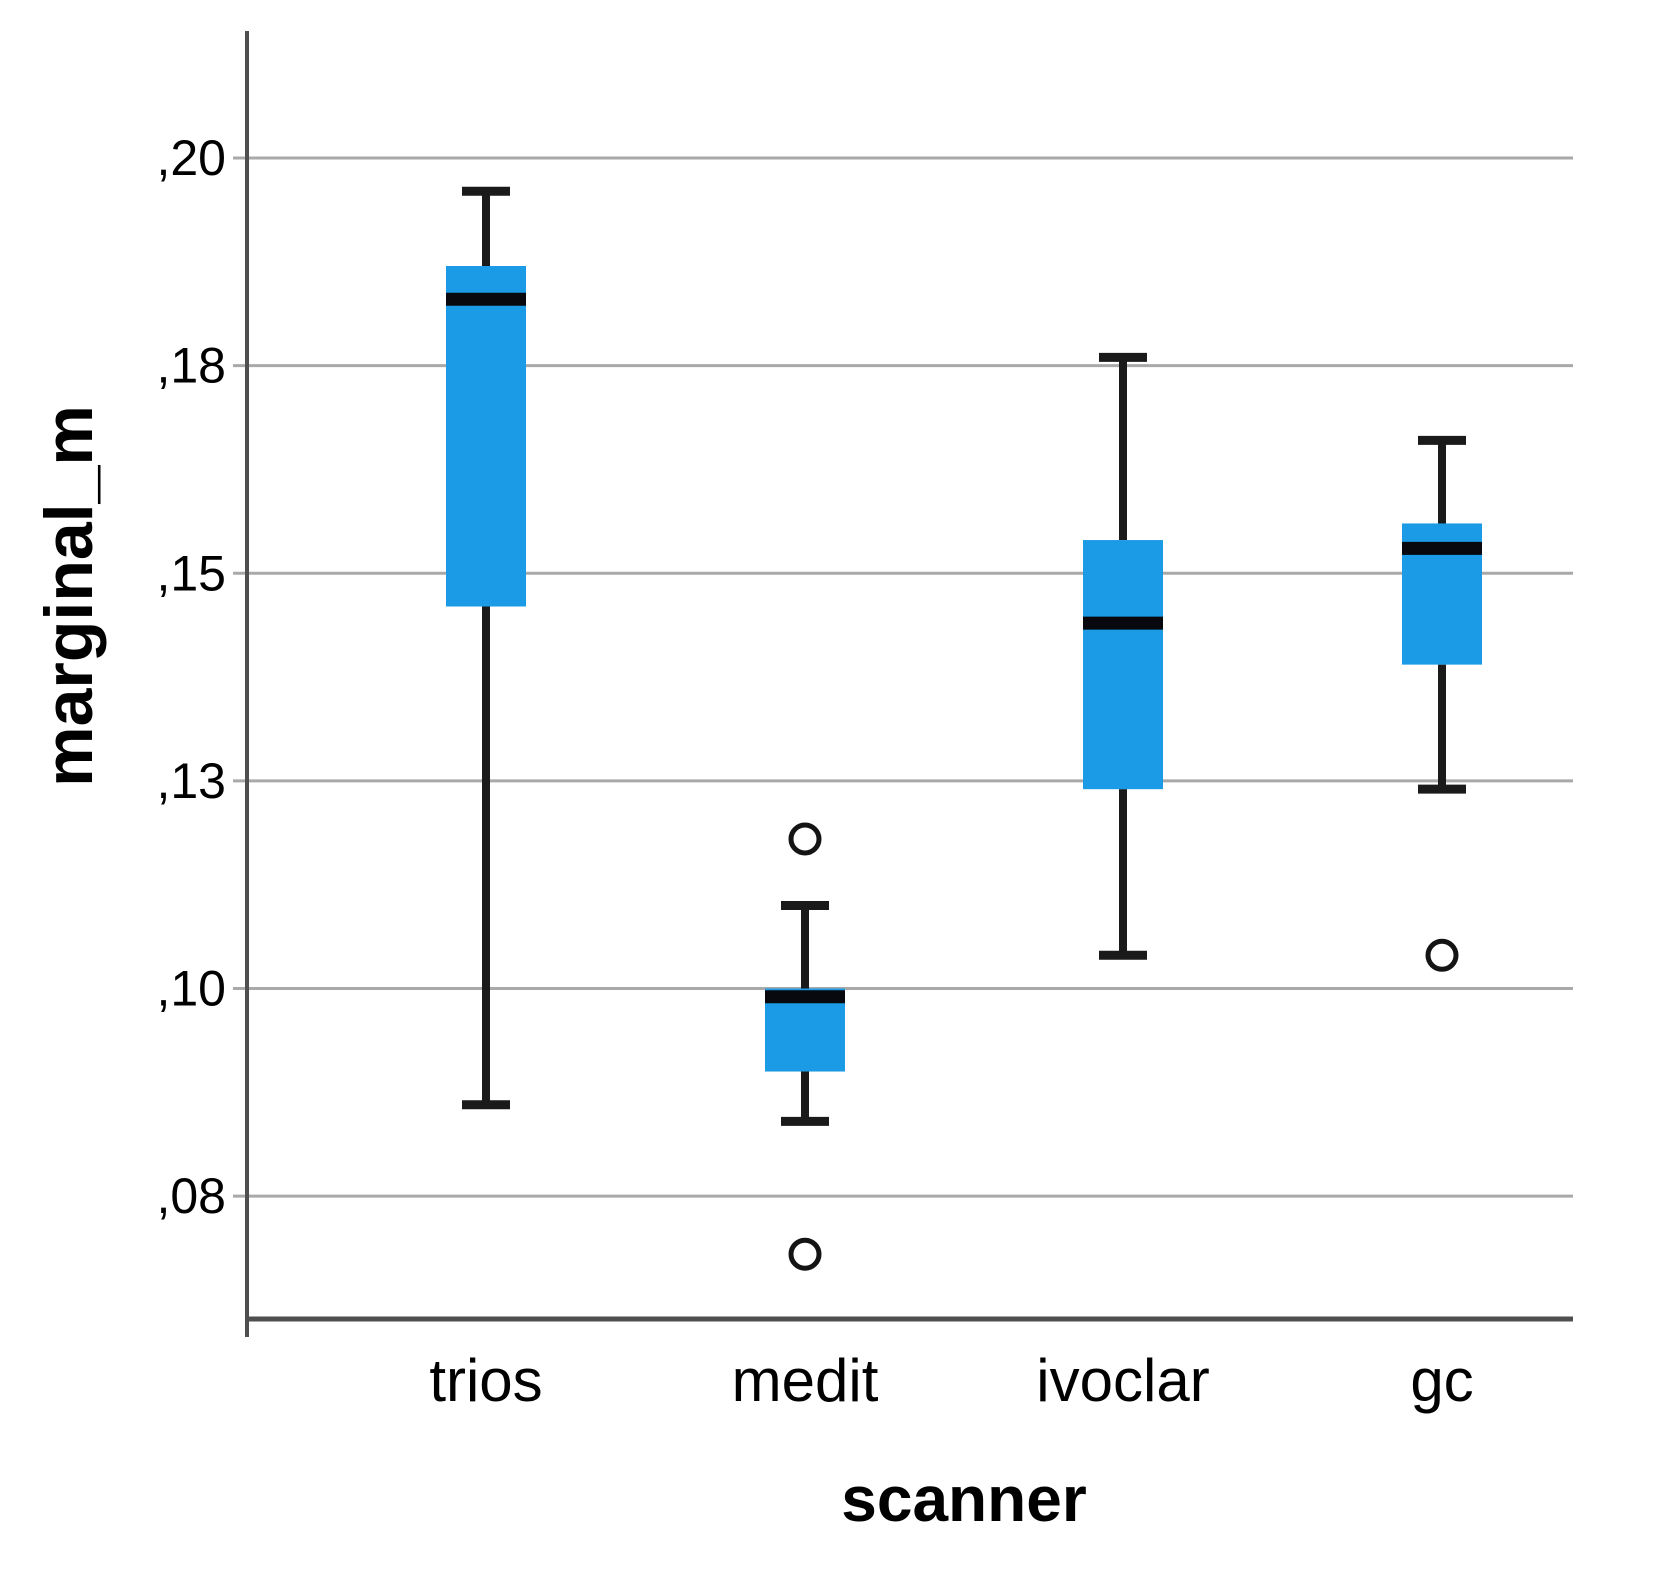 The width and height of the screenshot is (1663, 1577). Describe the element at coordinates (191, 158) in the screenshot. I see `y-tick-label: ,20` at that location.